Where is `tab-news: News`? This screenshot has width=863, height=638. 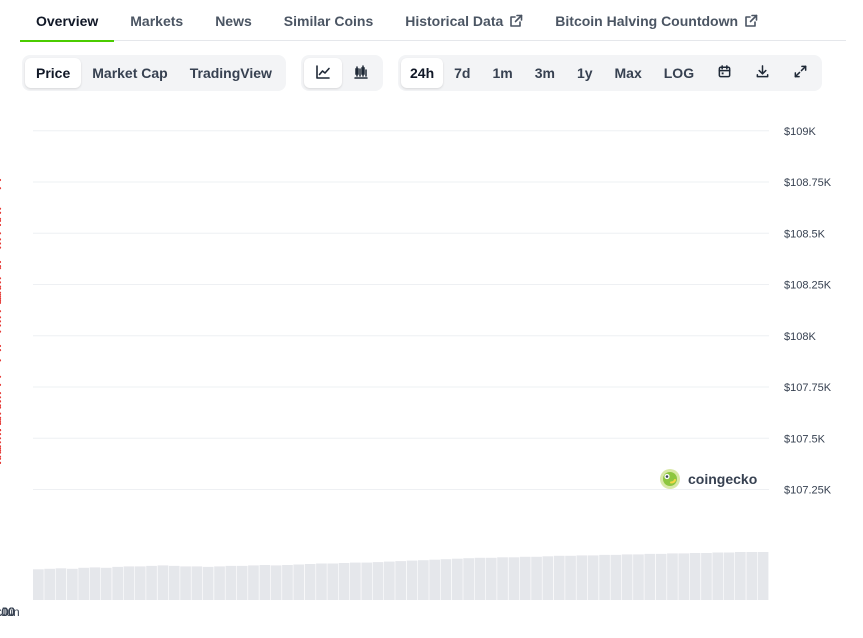 tab-news: News is located at coordinates (233, 20).